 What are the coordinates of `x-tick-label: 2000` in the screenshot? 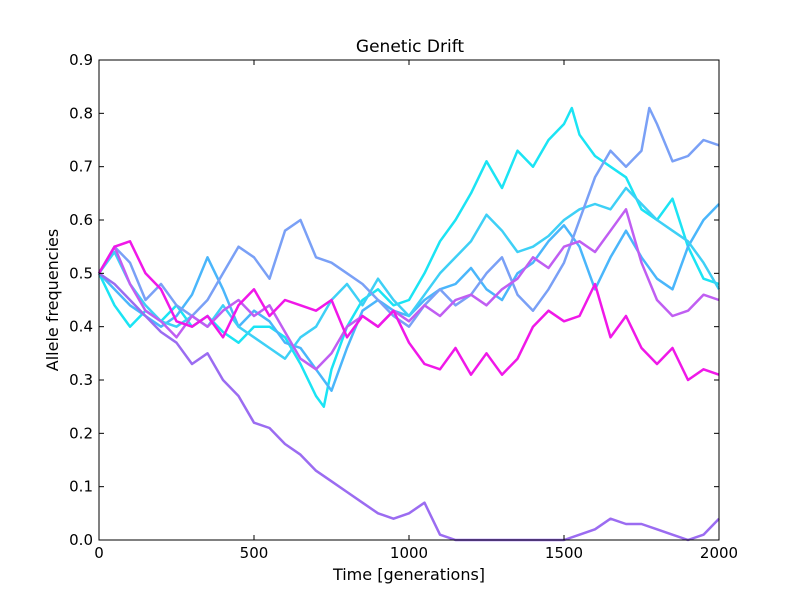 It's located at (719, 553).